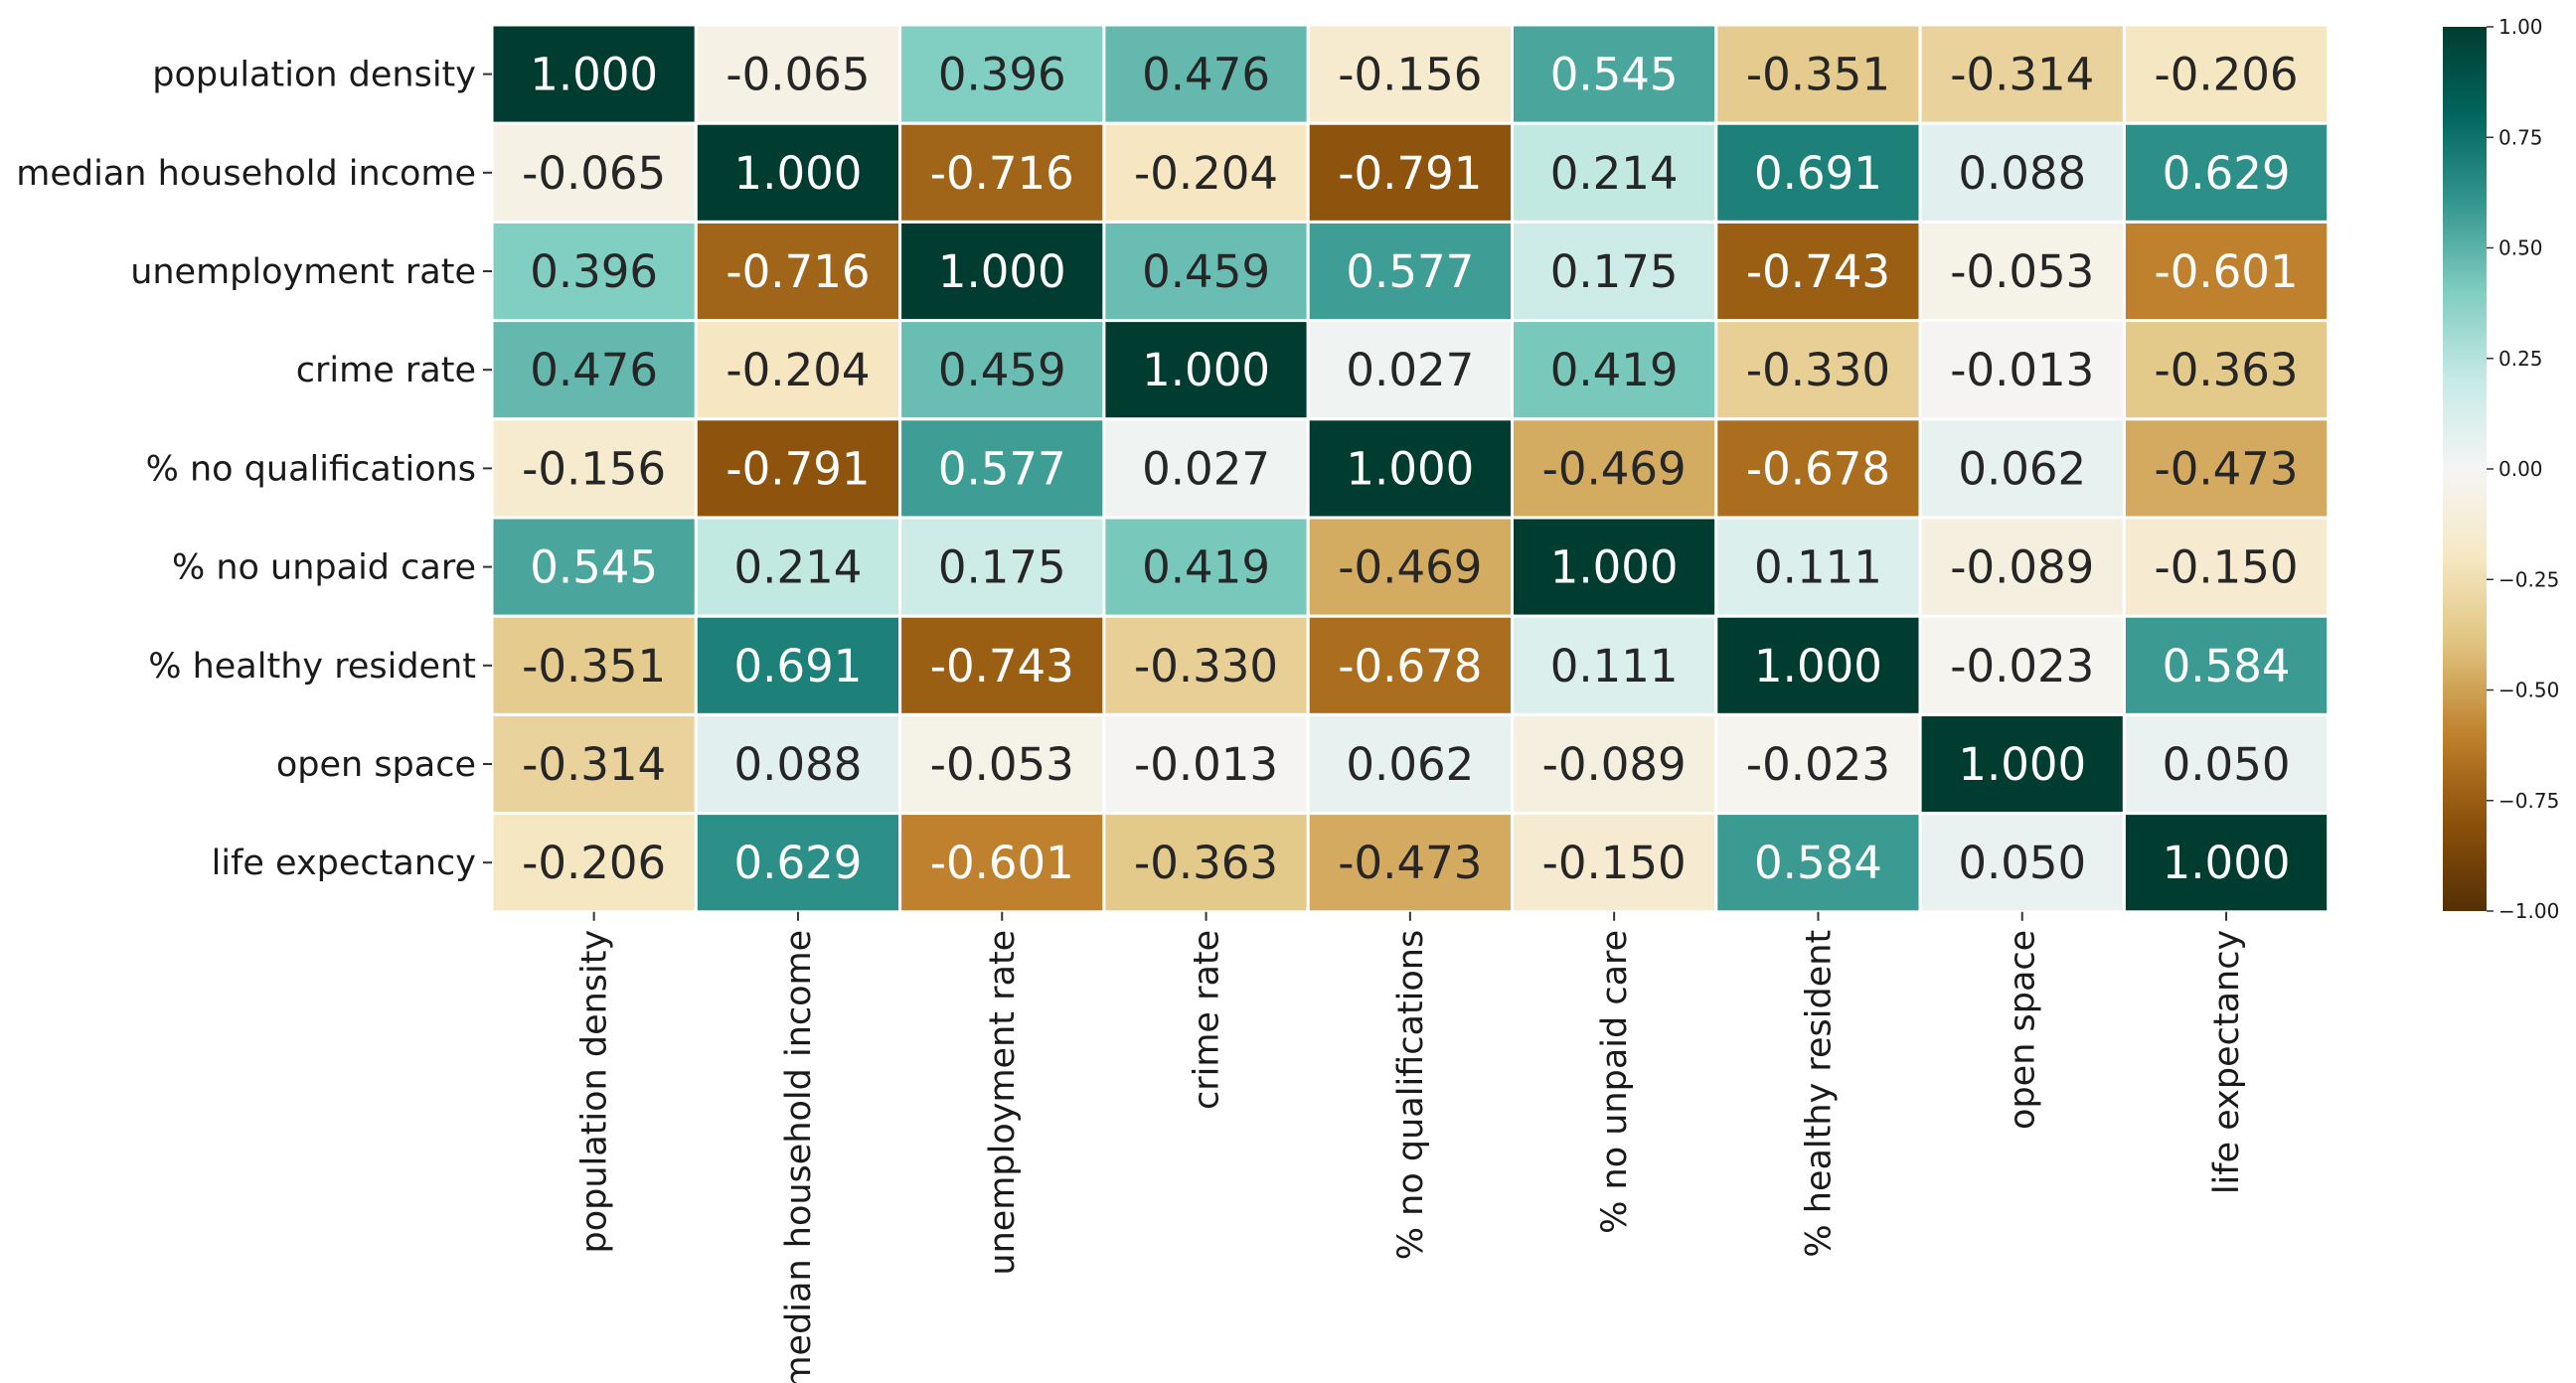 This screenshot has width=2576, height=1383. I want to click on colorbar-tick-label: 0.25, so click(2520, 359).